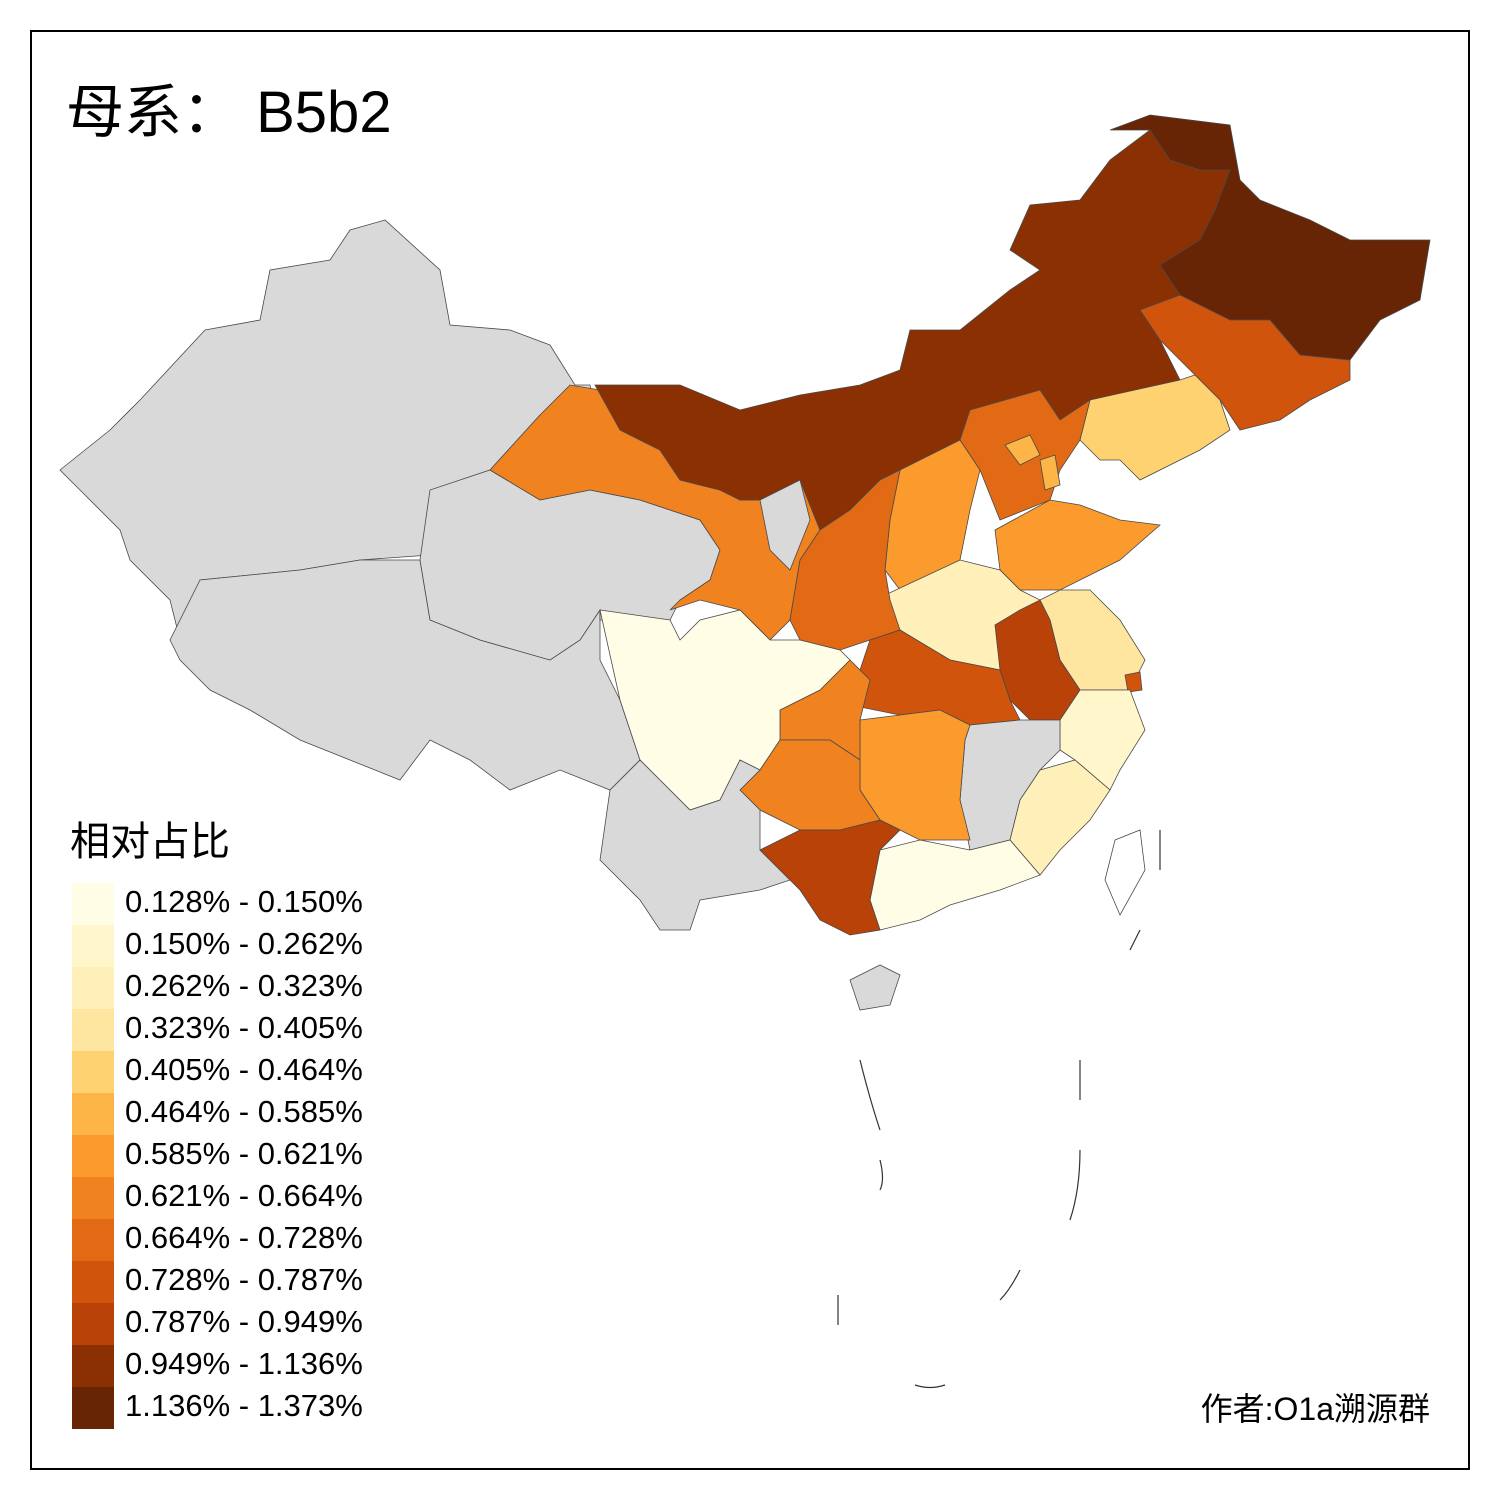 This screenshot has width=1500, height=1500. What do you see at coordinates (244, 1405) in the screenshot?
I see `legend-label: 1.136% - 1.373%` at bounding box center [244, 1405].